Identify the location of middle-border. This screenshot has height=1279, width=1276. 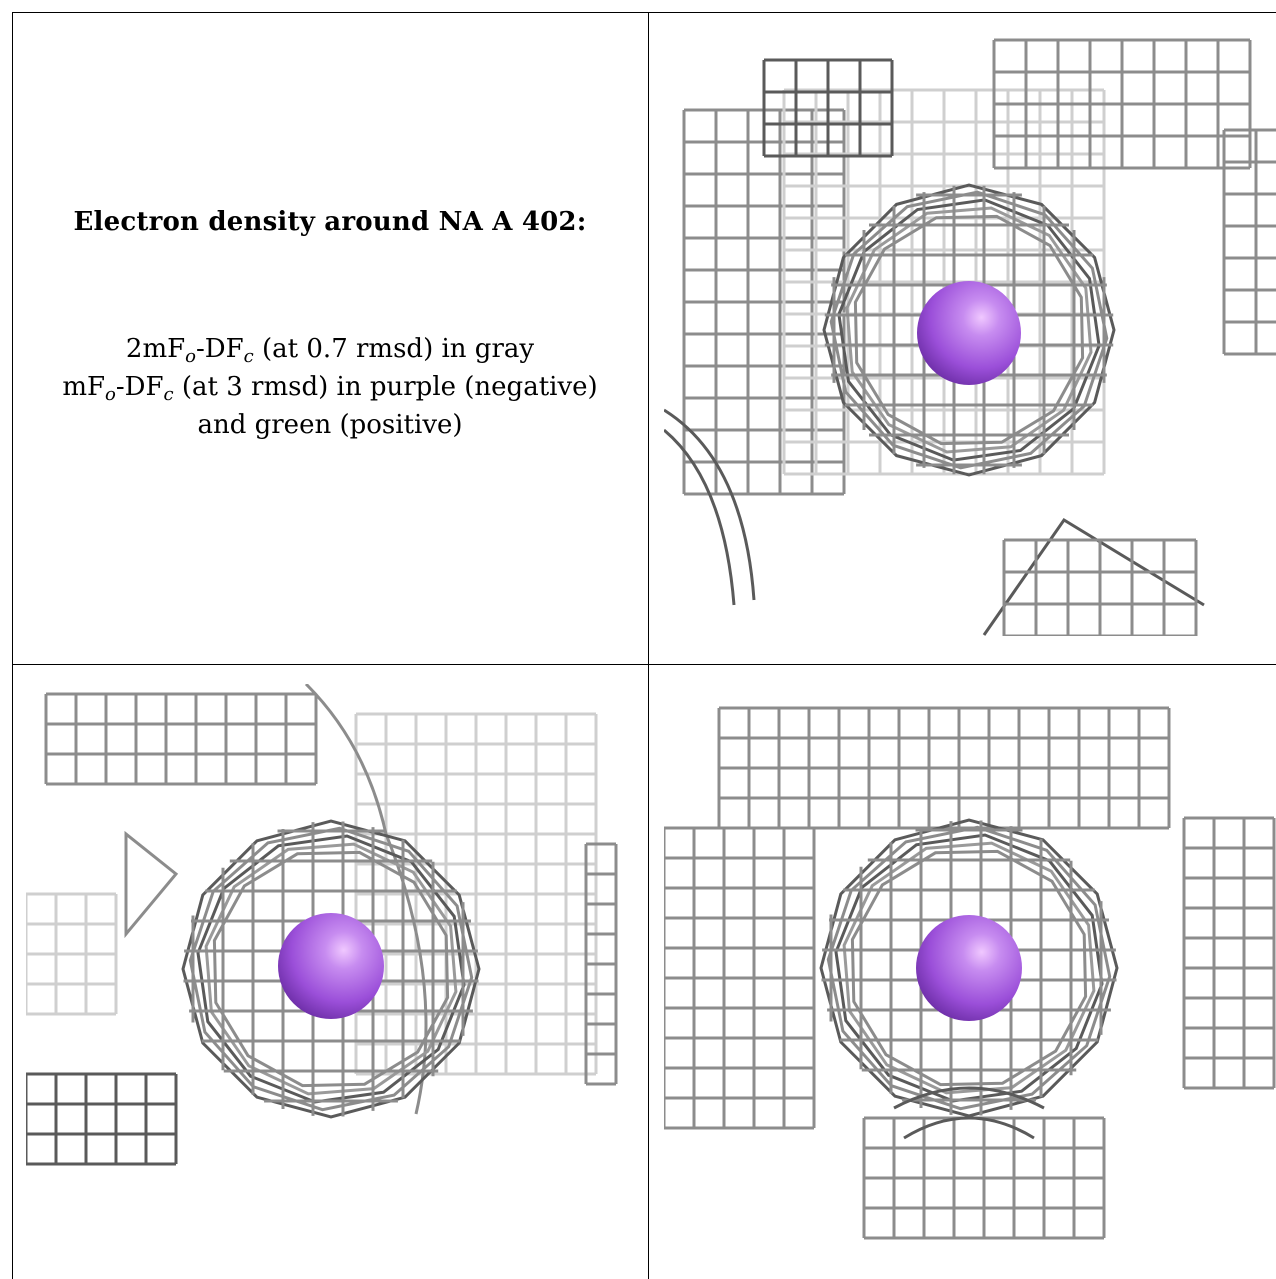
(644, 664).